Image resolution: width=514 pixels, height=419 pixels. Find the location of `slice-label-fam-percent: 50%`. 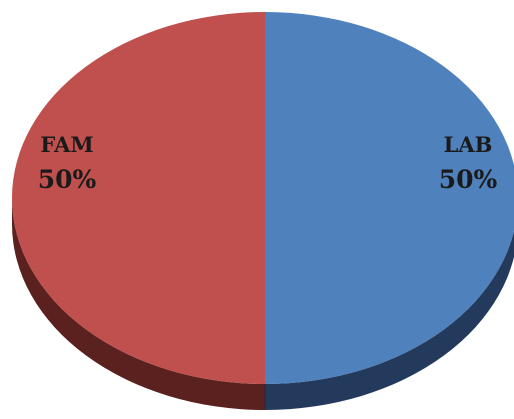

slice-label-fam-percent: 50% is located at coordinates (67, 179).